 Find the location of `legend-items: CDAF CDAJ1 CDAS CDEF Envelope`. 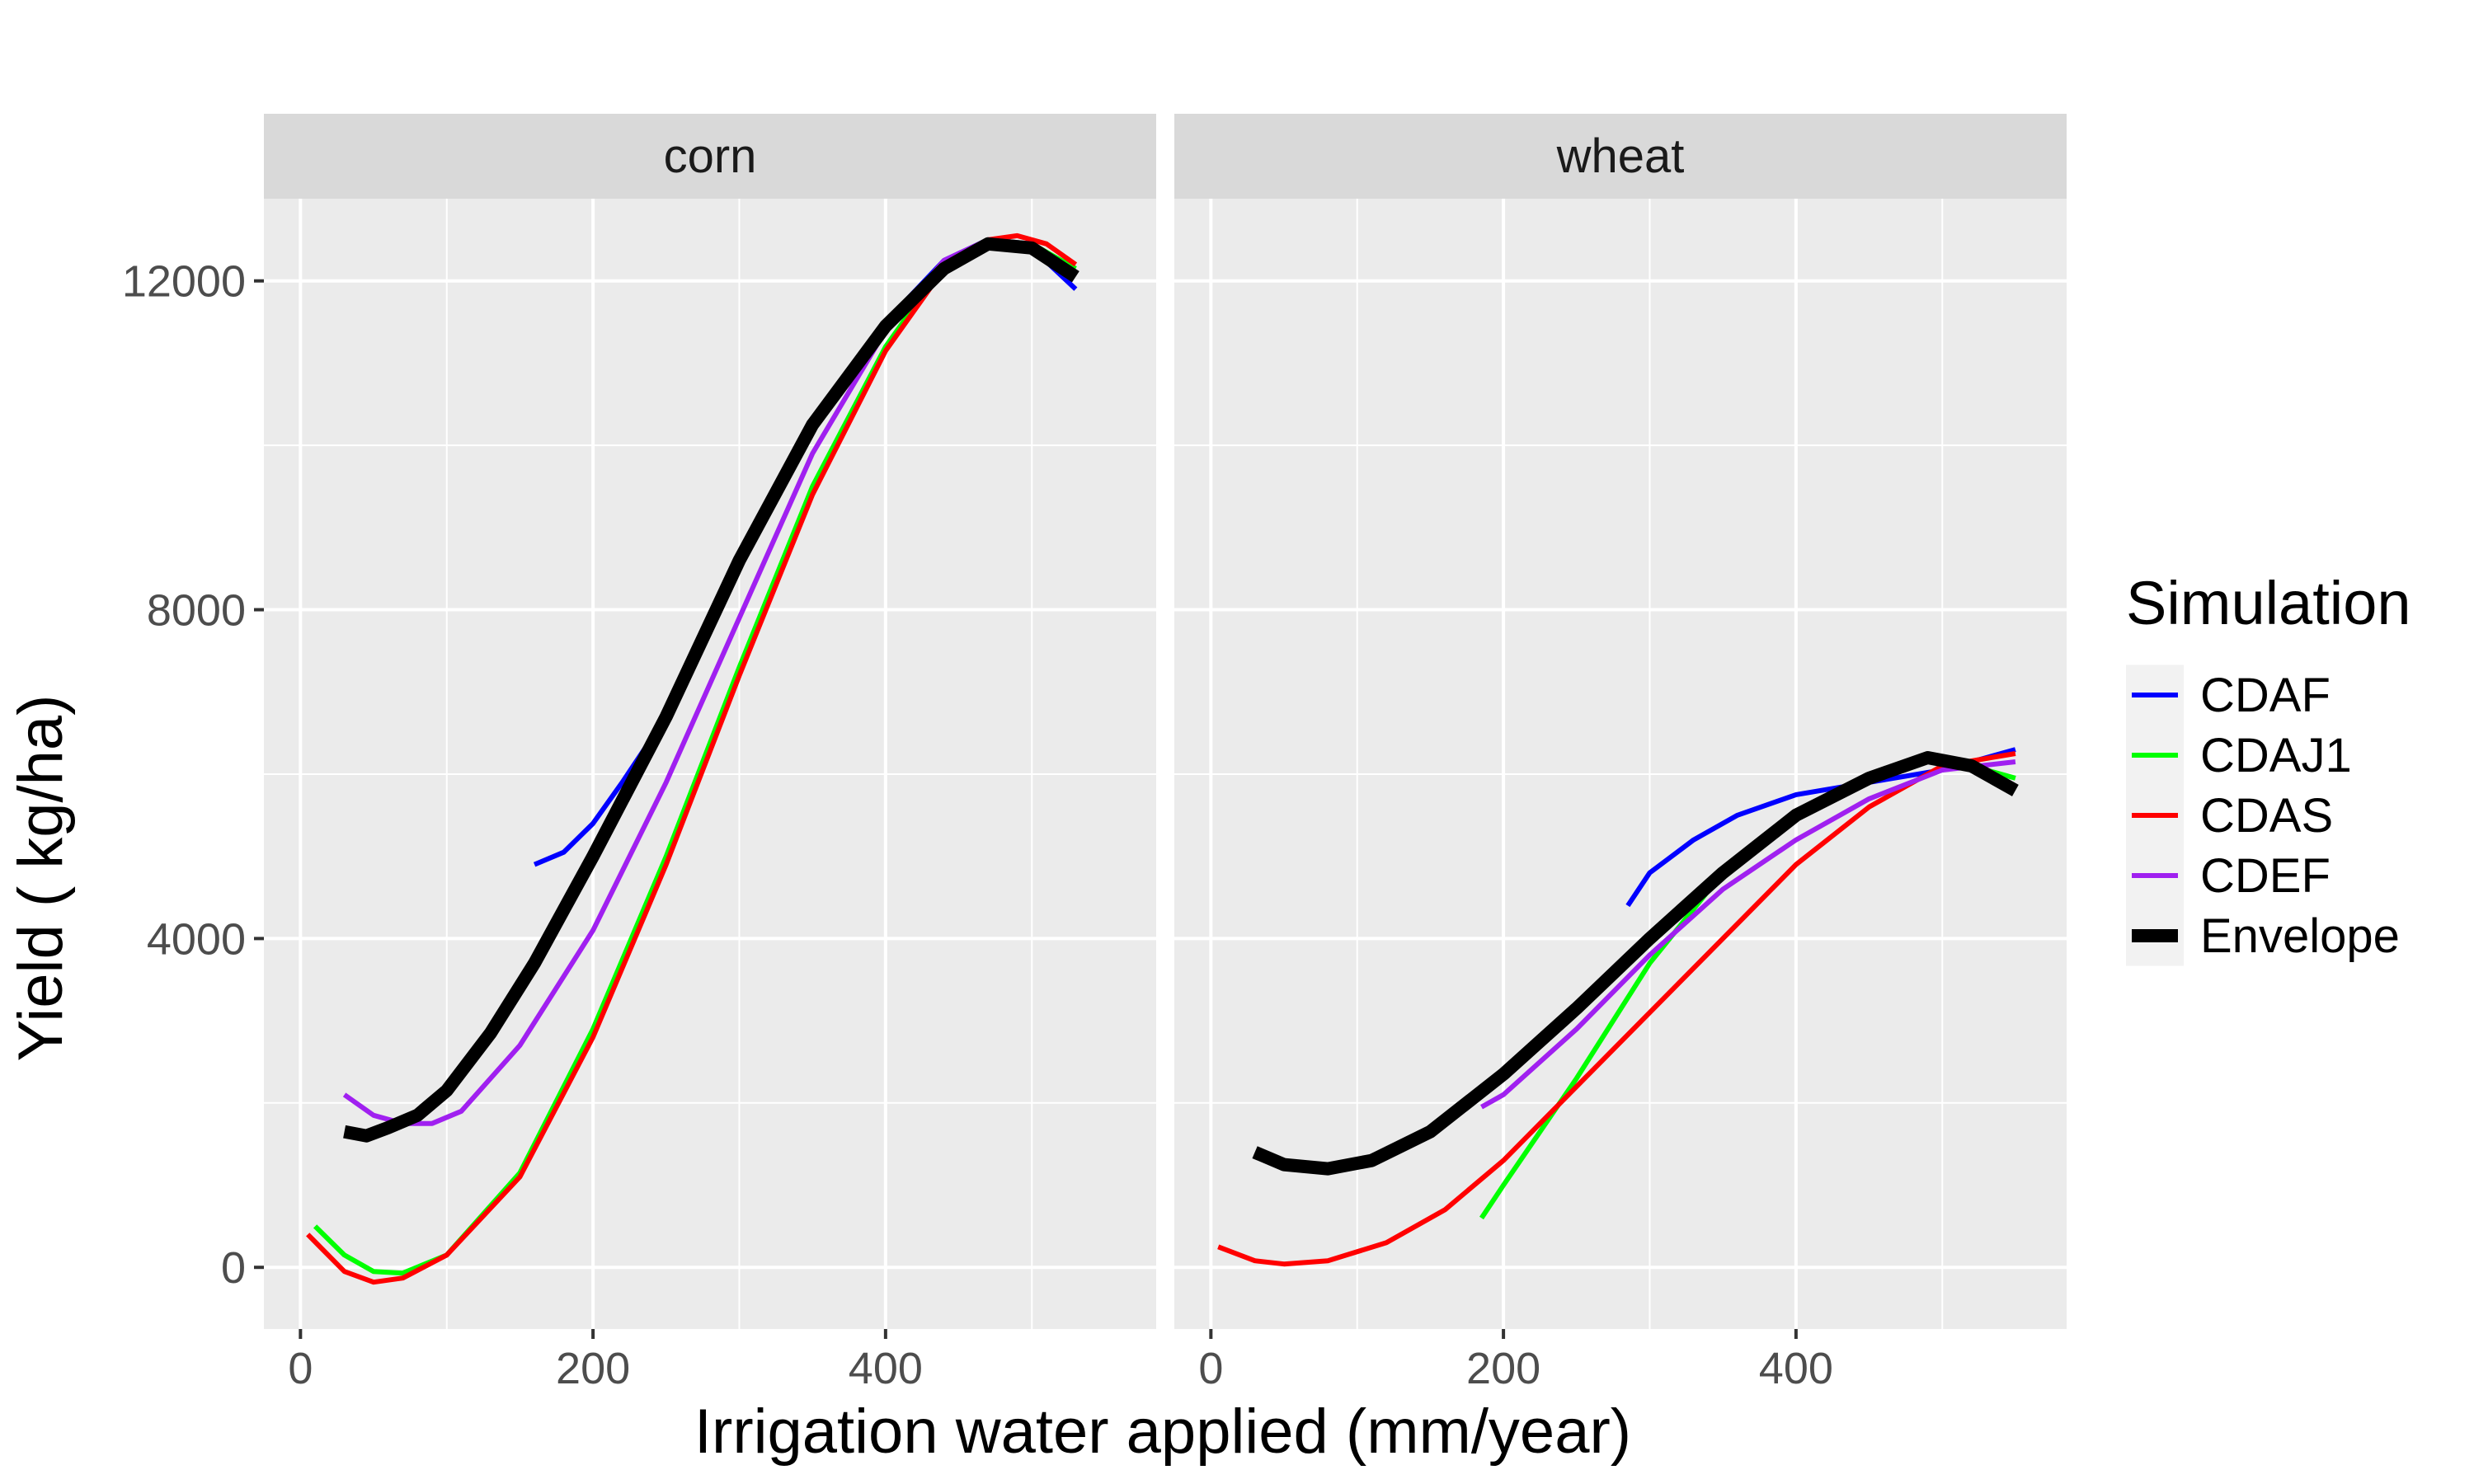

legend-items: CDAF CDAJ1 CDAS CDEF Envelope is located at coordinates (2263, 815).